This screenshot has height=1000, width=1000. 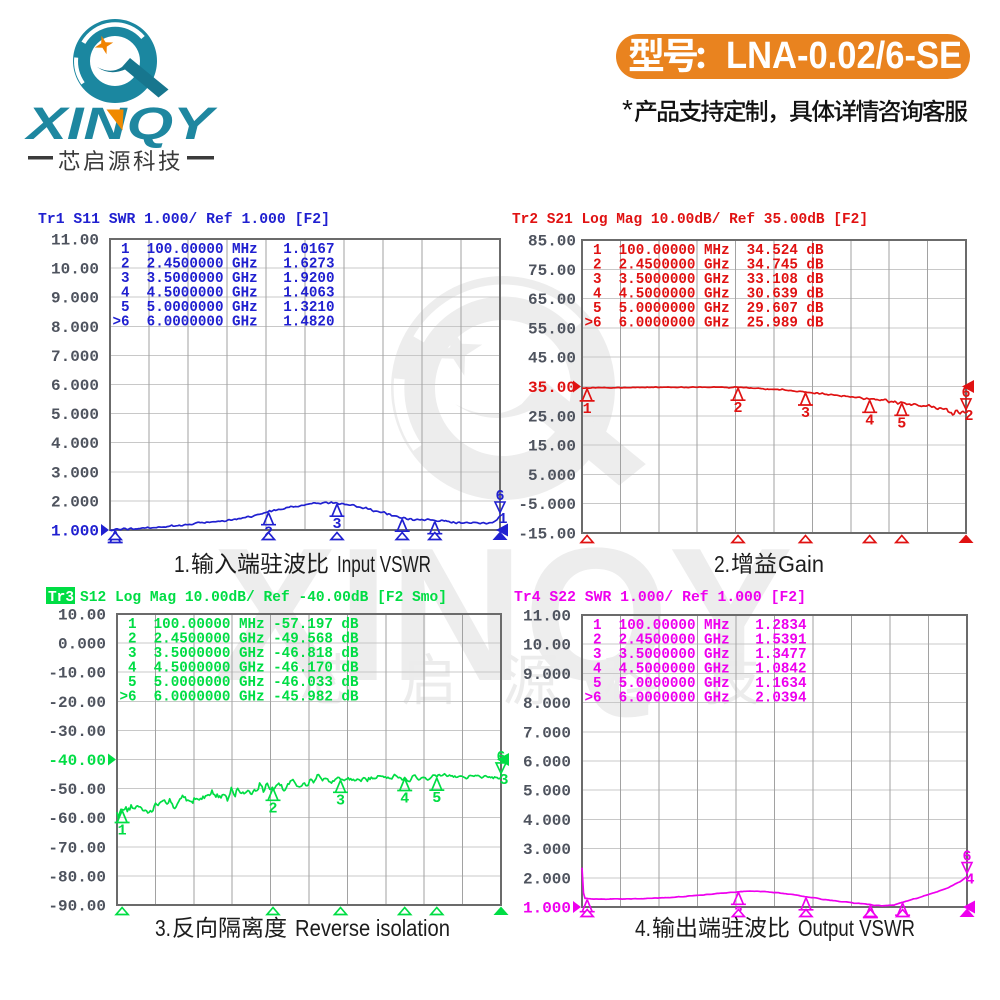 I want to click on svg-text: 75.00, so click(x=552, y=271).